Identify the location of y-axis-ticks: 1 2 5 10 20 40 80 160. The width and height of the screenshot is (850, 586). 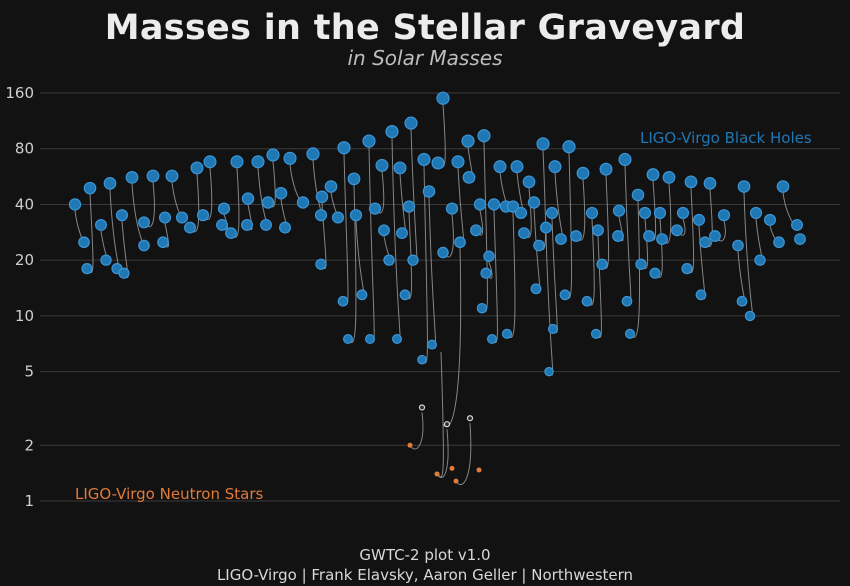
(19, 297).